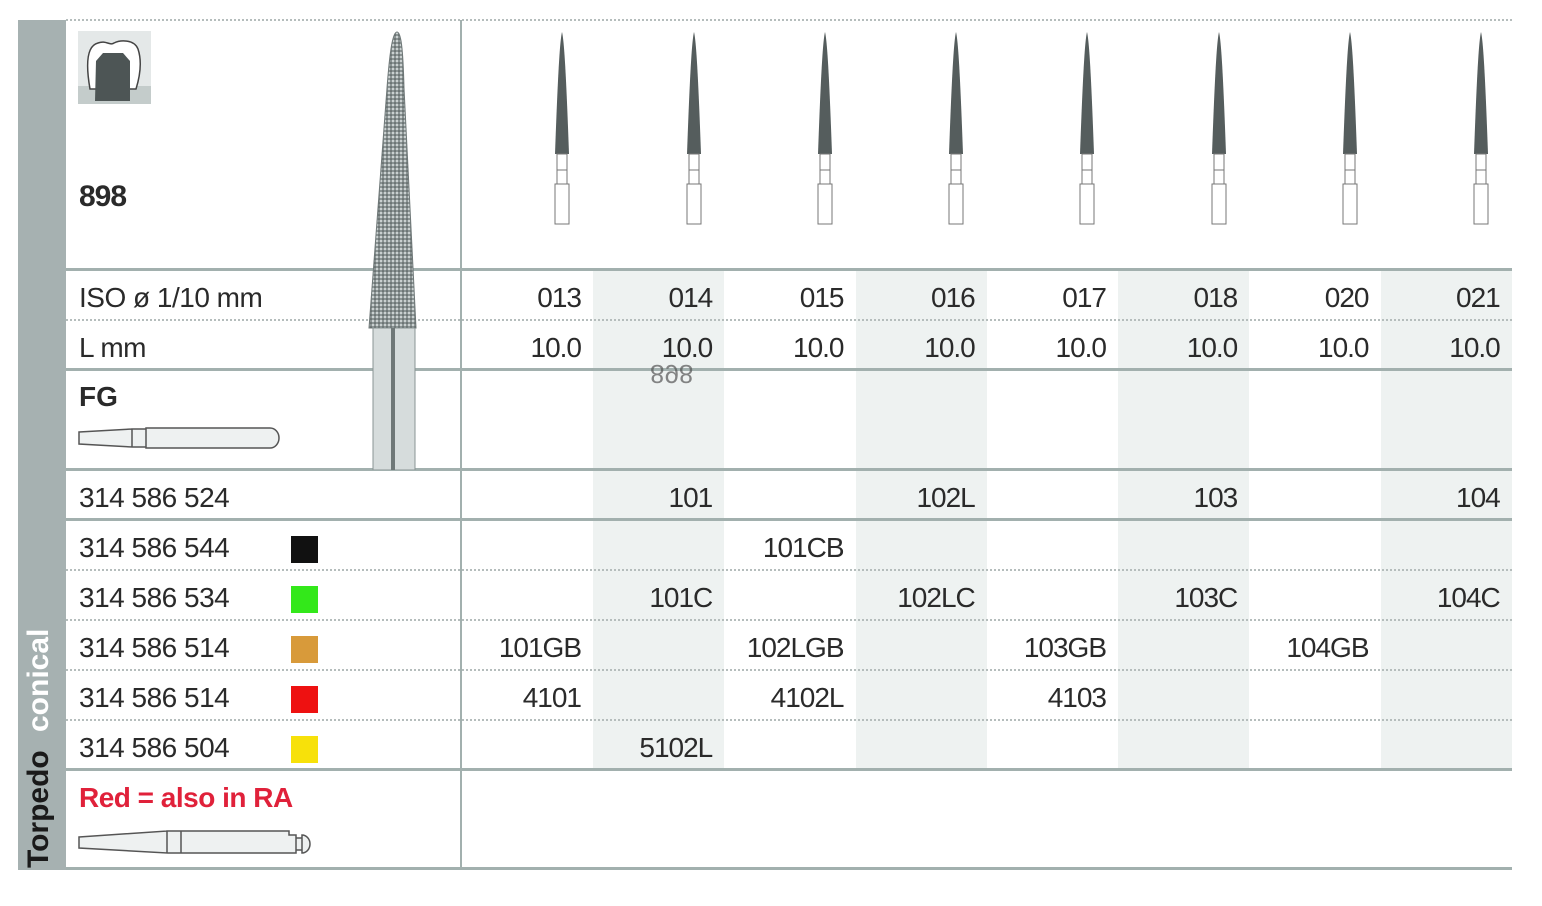  What do you see at coordinates (1478, 297) in the screenshot?
I see `iso-size: 021` at bounding box center [1478, 297].